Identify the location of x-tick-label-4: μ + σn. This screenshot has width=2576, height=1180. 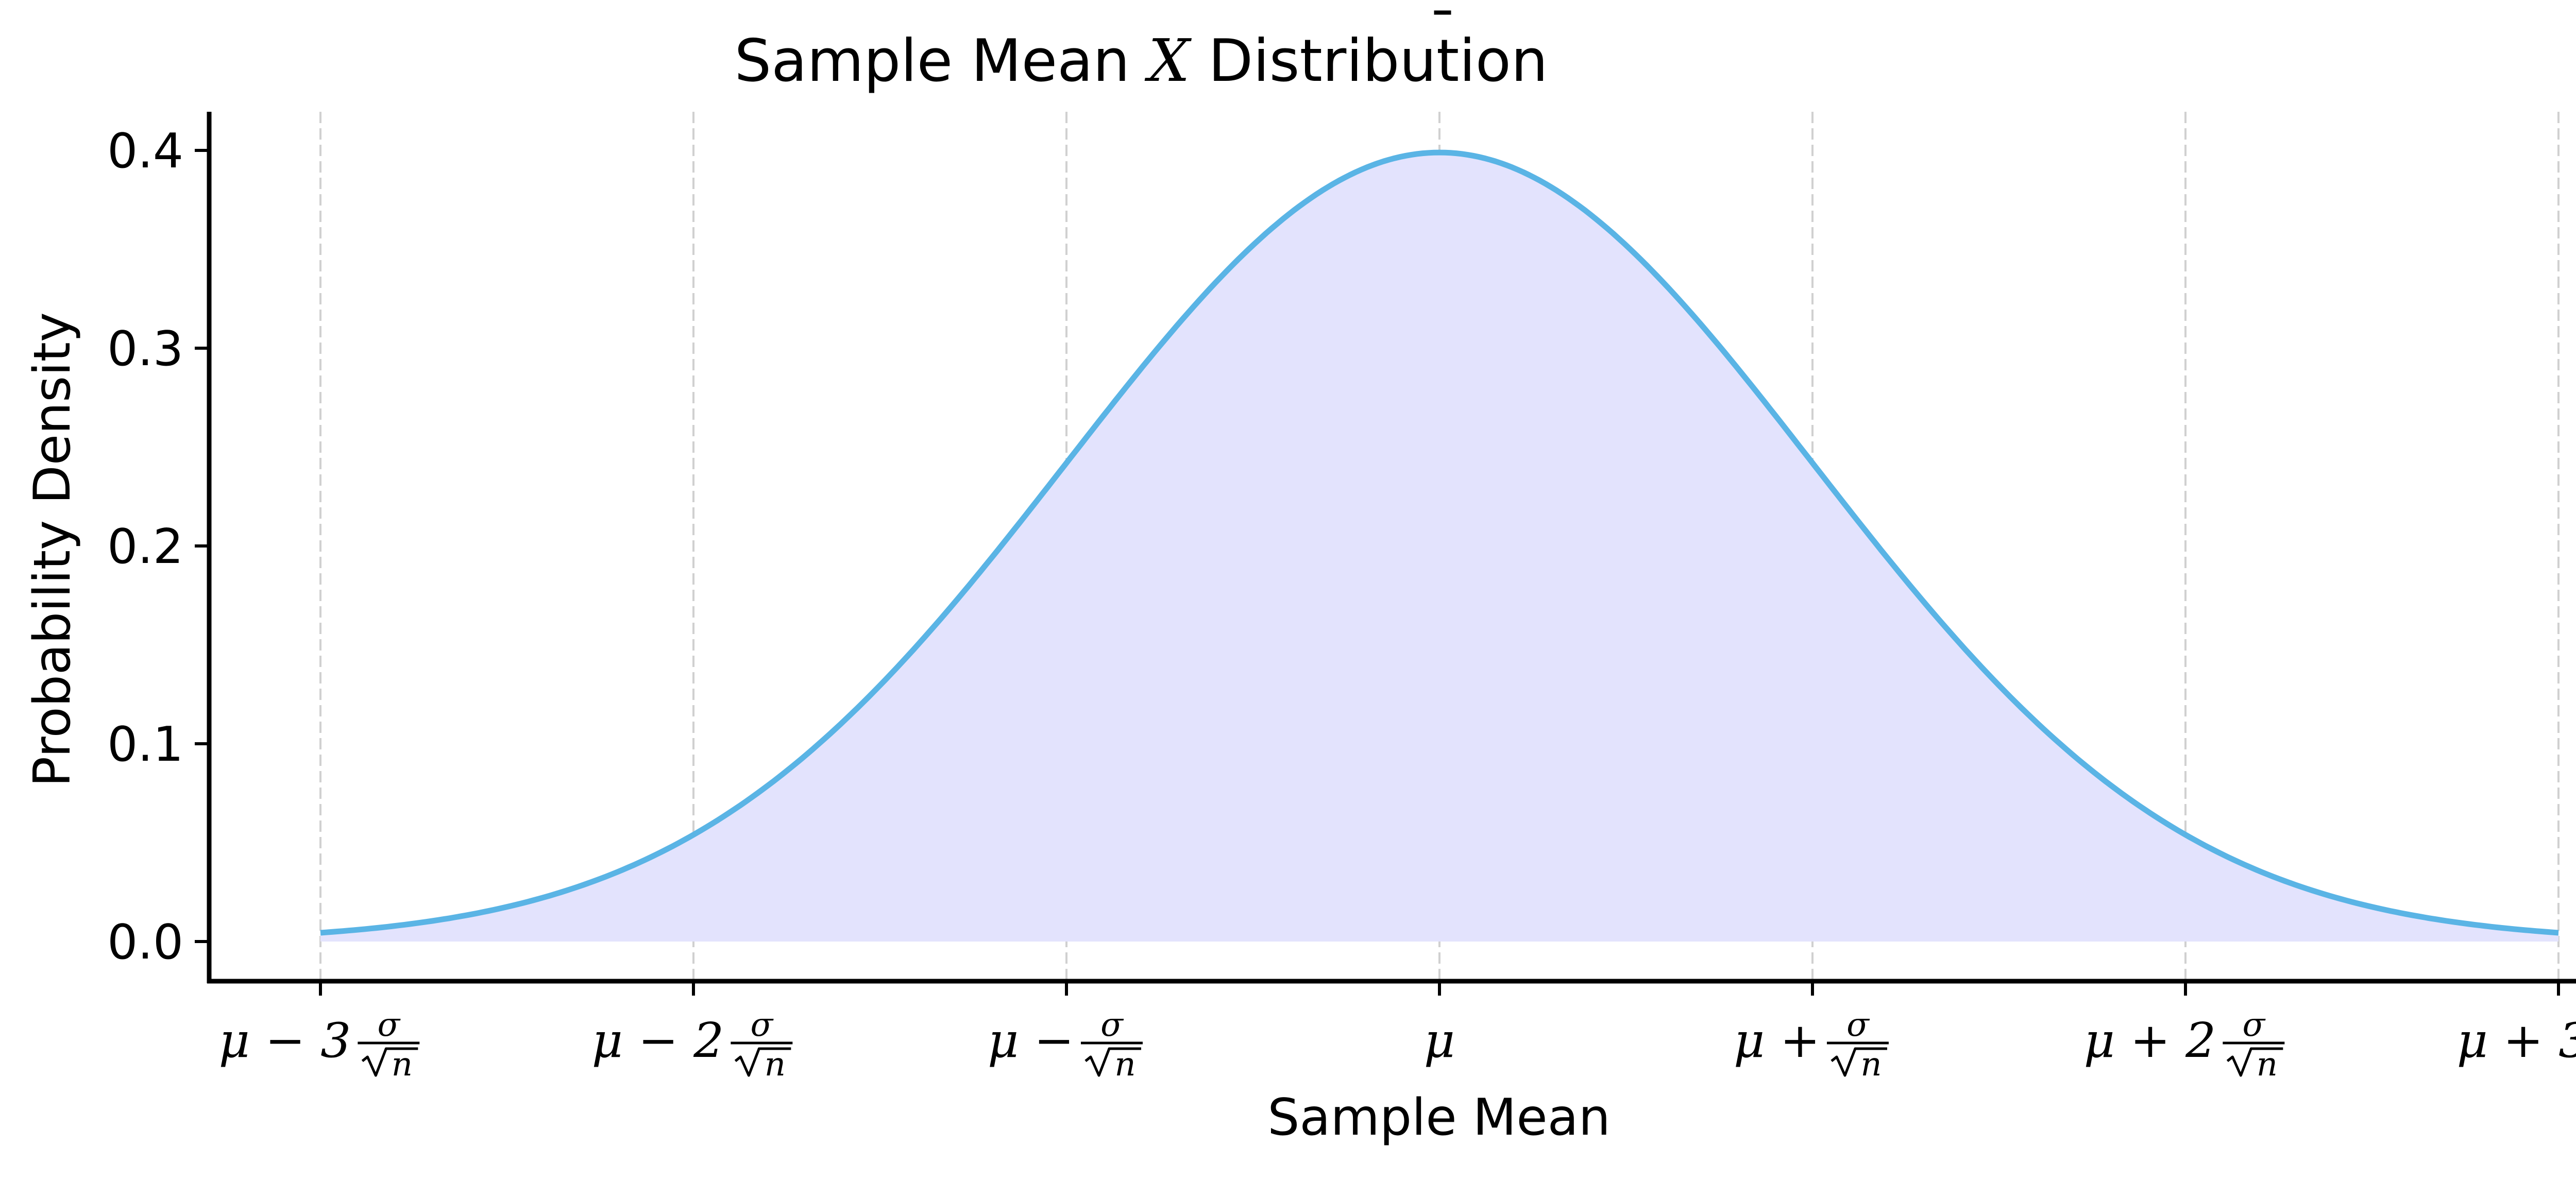
(1811, 1045).